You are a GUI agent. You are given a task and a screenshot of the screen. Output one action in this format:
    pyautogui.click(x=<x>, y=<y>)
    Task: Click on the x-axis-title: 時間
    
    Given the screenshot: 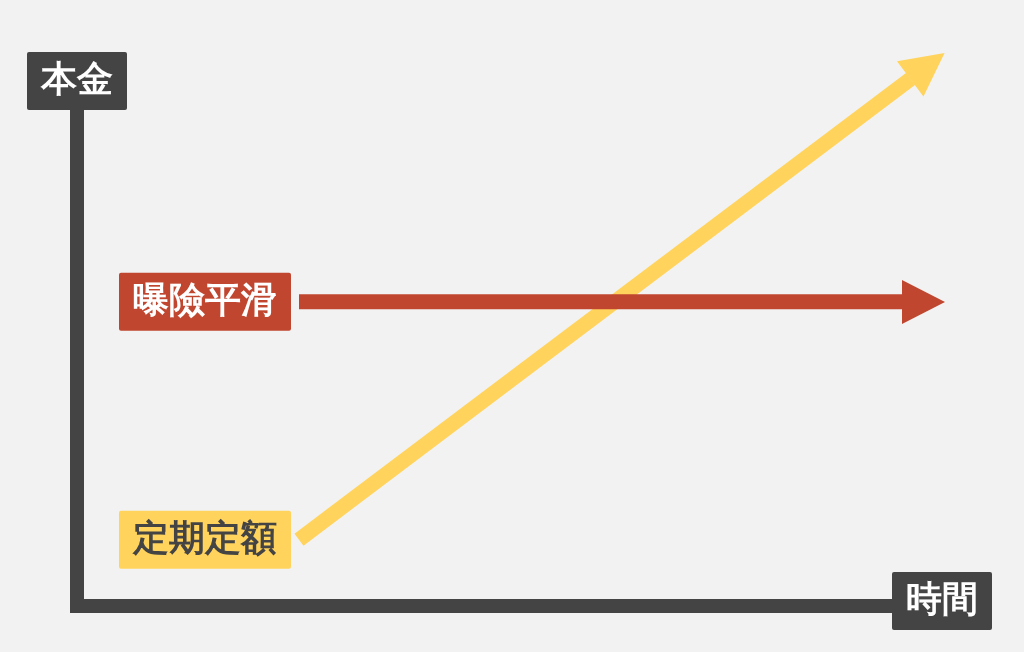 What is the action you would take?
    pyautogui.click(x=942, y=599)
    